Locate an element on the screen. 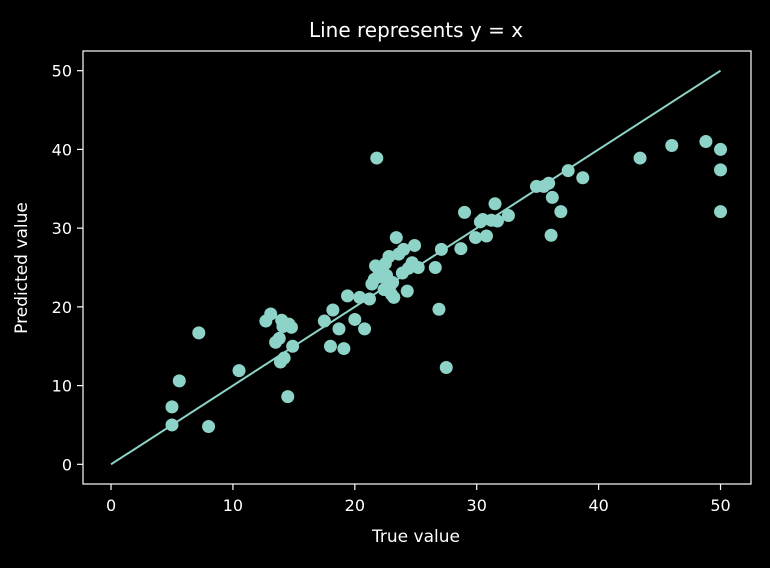  y-axis-label: Predicted value is located at coordinates (22, 268).